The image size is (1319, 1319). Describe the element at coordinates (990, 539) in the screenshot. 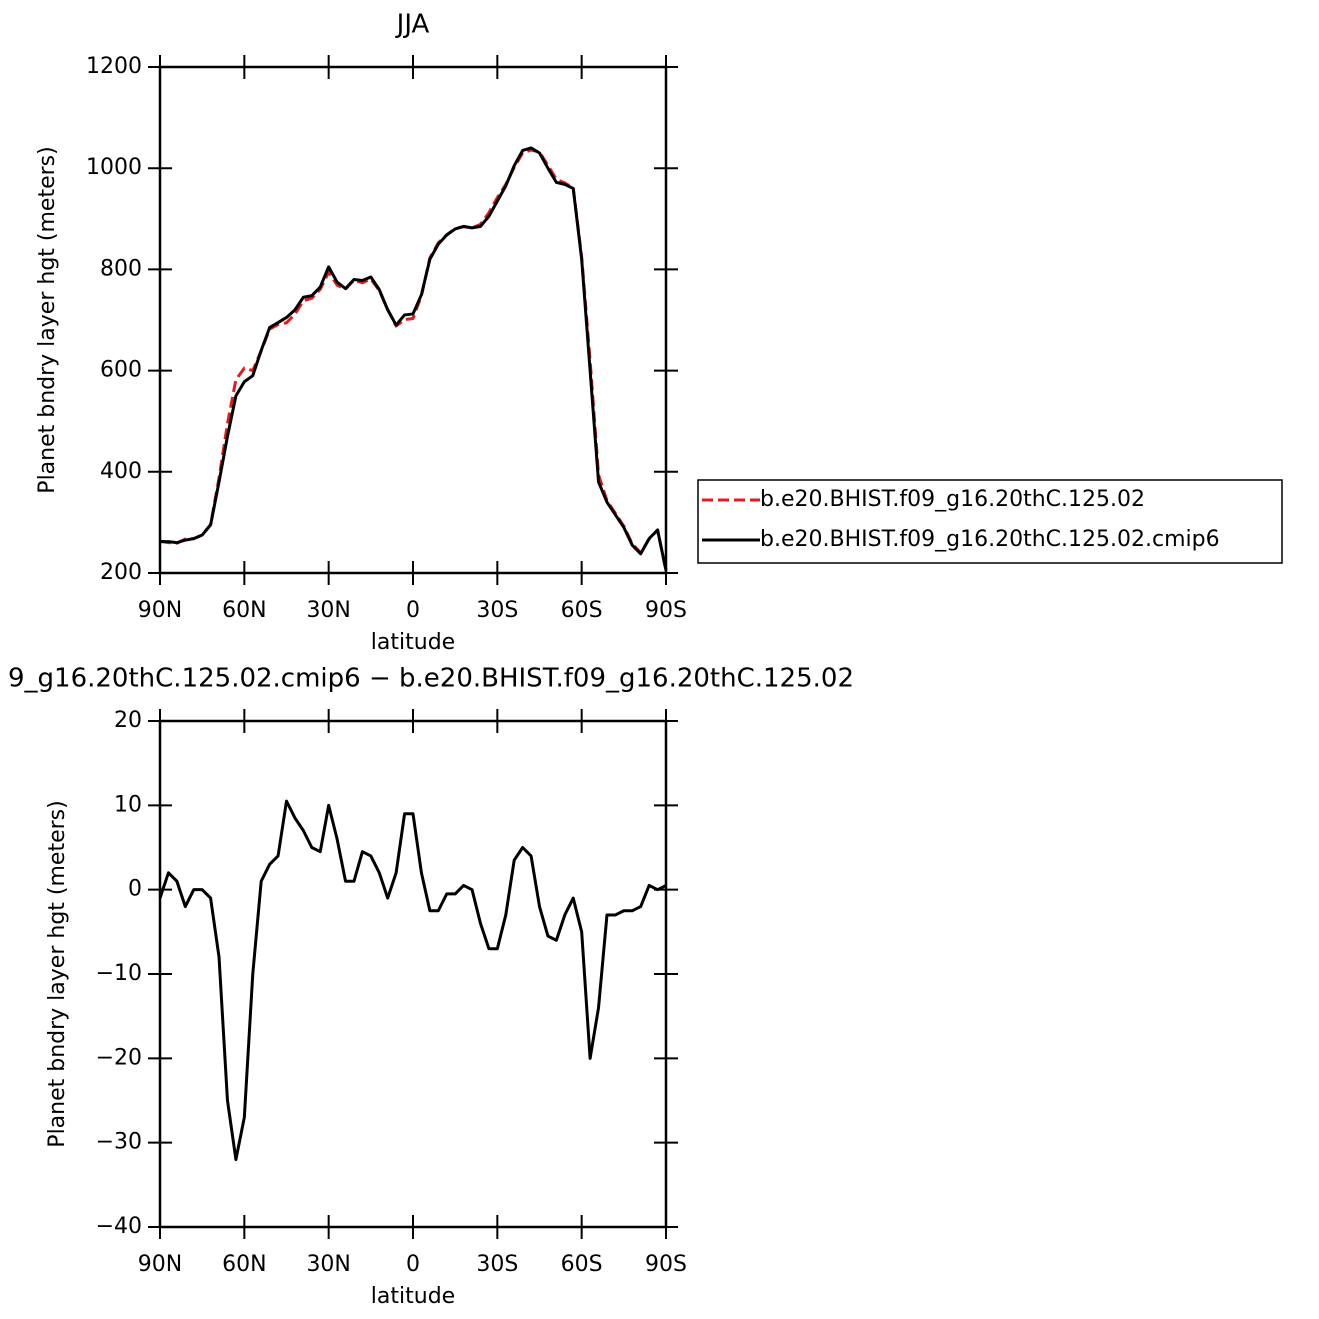

I see `legend-label: b.e20.BHIST.f09_g16.20thC.125.02.cmip6` at that location.